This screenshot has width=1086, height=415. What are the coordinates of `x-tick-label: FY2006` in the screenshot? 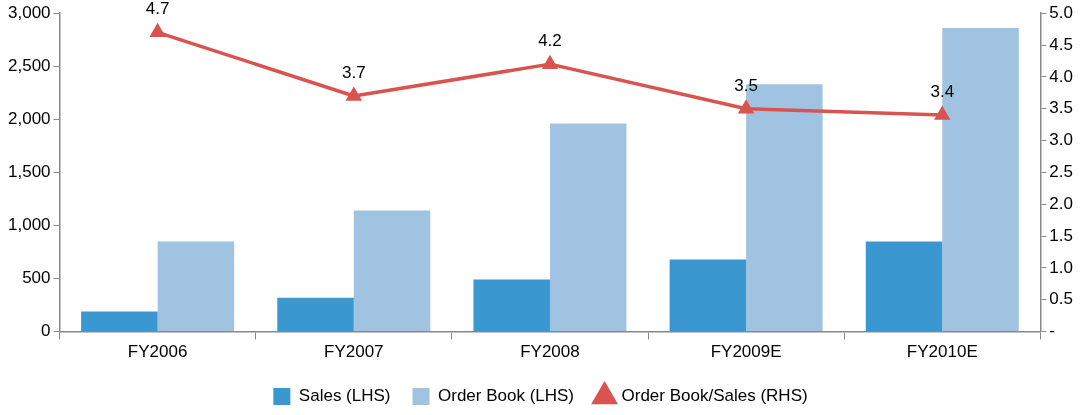 It's located at (157, 352).